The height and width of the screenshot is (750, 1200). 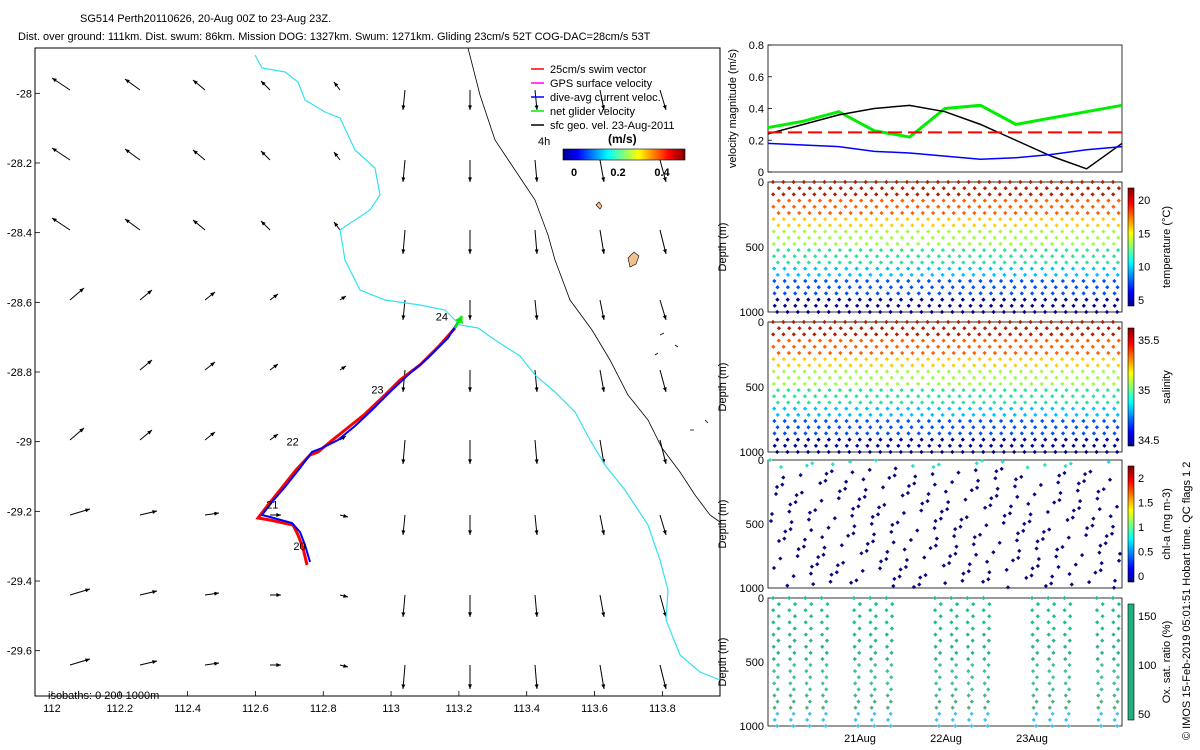 What do you see at coordinates (19, 234) in the screenshot?
I see `map-ytick-label: -28.4` at bounding box center [19, 234].